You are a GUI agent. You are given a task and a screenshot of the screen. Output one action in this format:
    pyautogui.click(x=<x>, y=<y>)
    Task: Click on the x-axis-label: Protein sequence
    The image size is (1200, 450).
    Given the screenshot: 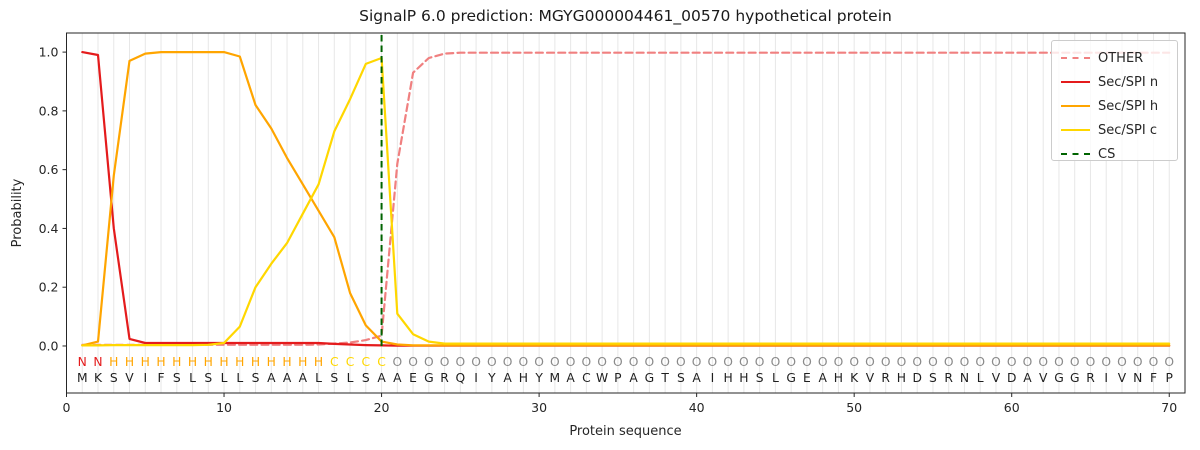 What is the action you would take?
    pyautogui.click(x=625, y=431)
    